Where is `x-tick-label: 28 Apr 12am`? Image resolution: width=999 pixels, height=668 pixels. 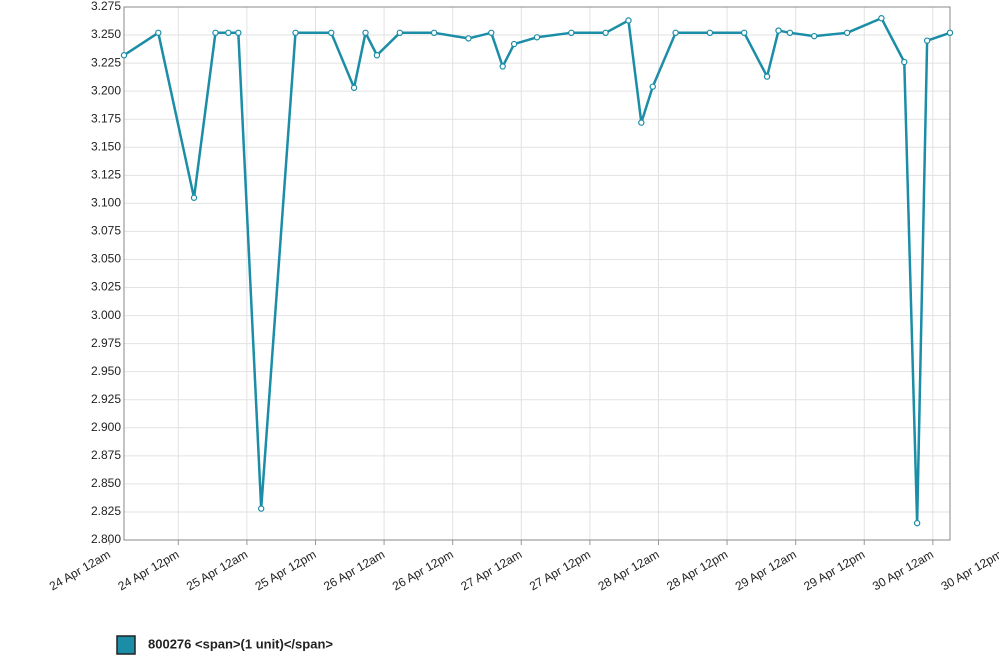 x-tick-label: 28 Apr 12am is located at coordinates (629, 570).